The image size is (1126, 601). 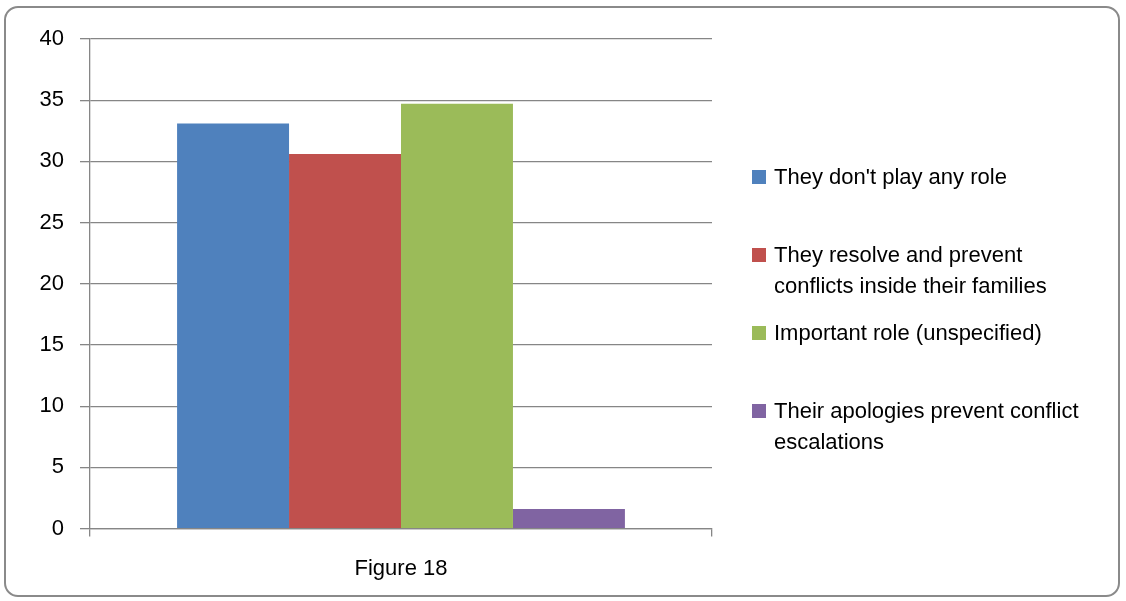 I want to click on y-tick-label: 0, so click(x=57, y=527).